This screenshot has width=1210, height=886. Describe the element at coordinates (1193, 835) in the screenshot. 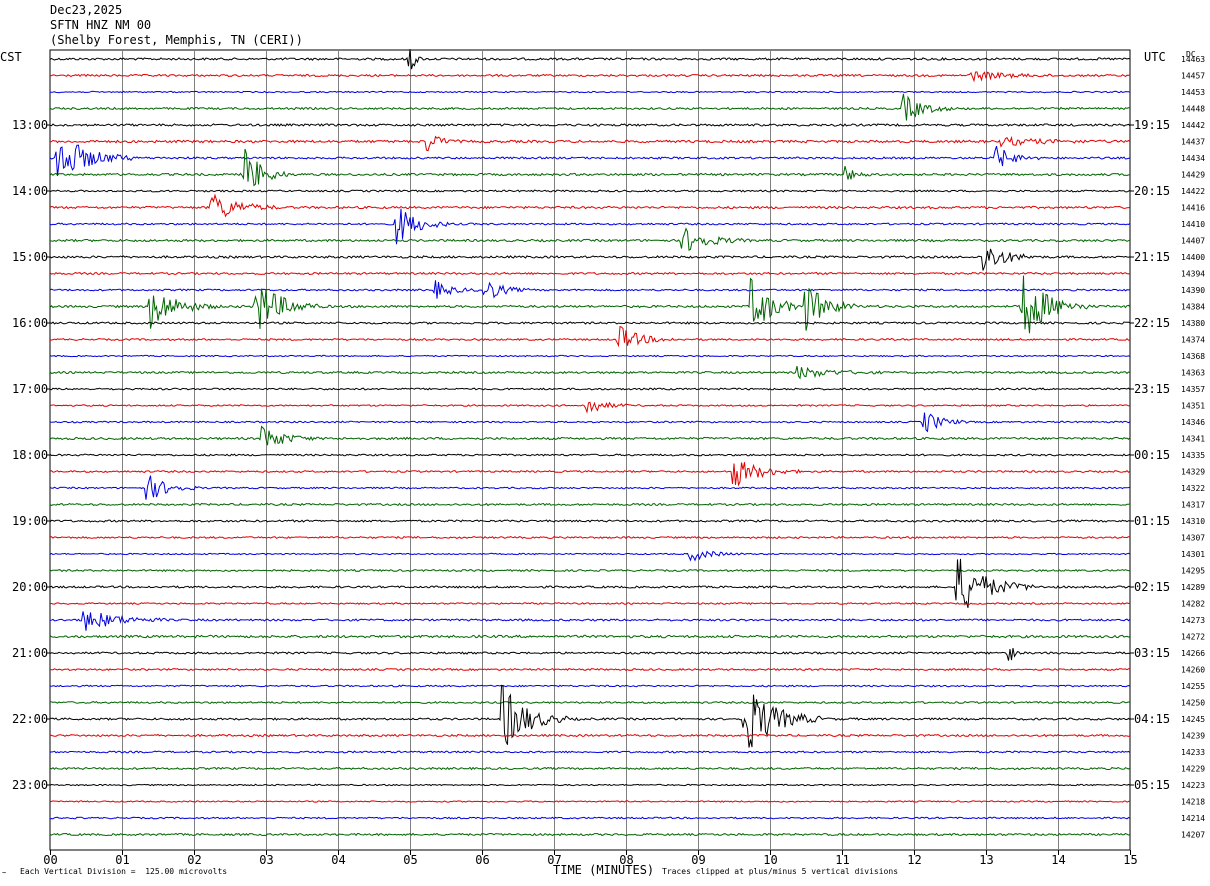

I see `dc-offset-label: 14207` at that location.